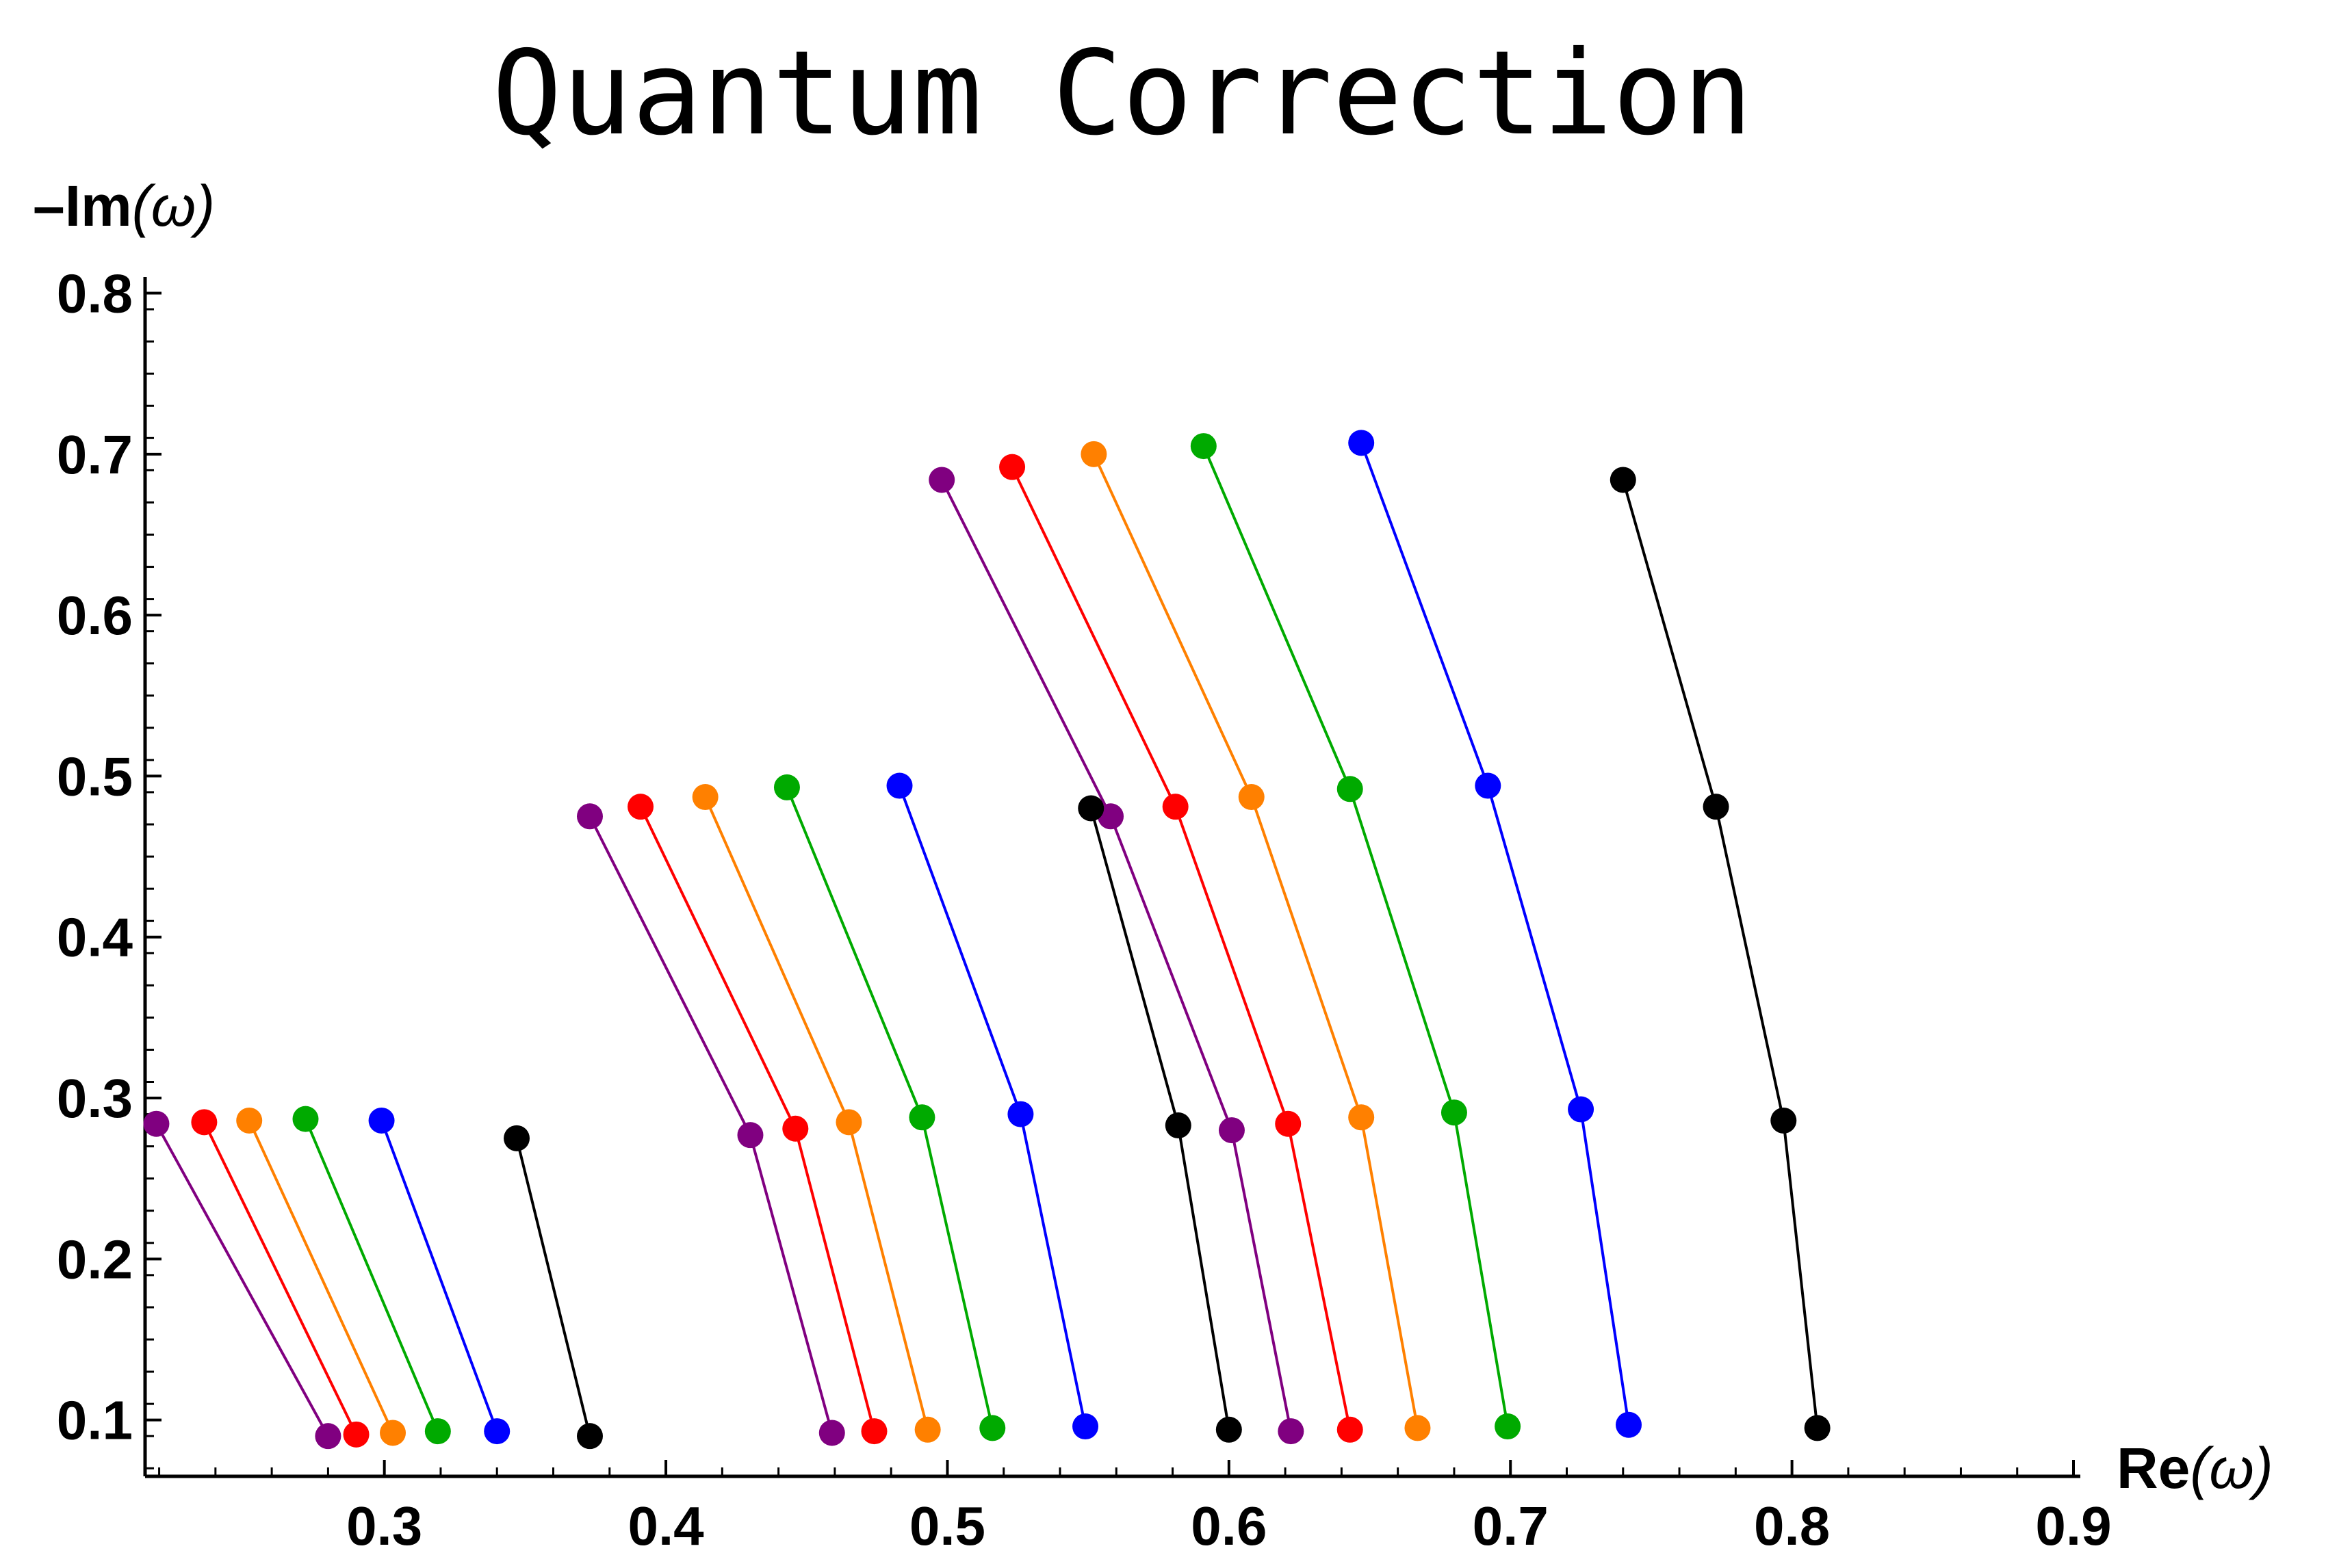  I want to click on y-tick-label: 0.3, so click(95, 1098).